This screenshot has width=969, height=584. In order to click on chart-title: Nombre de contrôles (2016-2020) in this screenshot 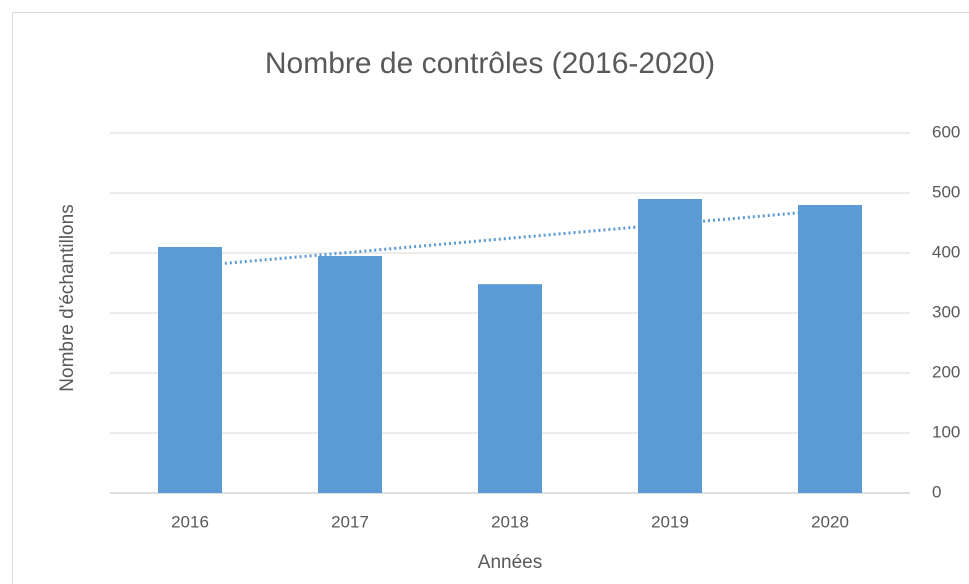, I will do `click(490, 63)`.